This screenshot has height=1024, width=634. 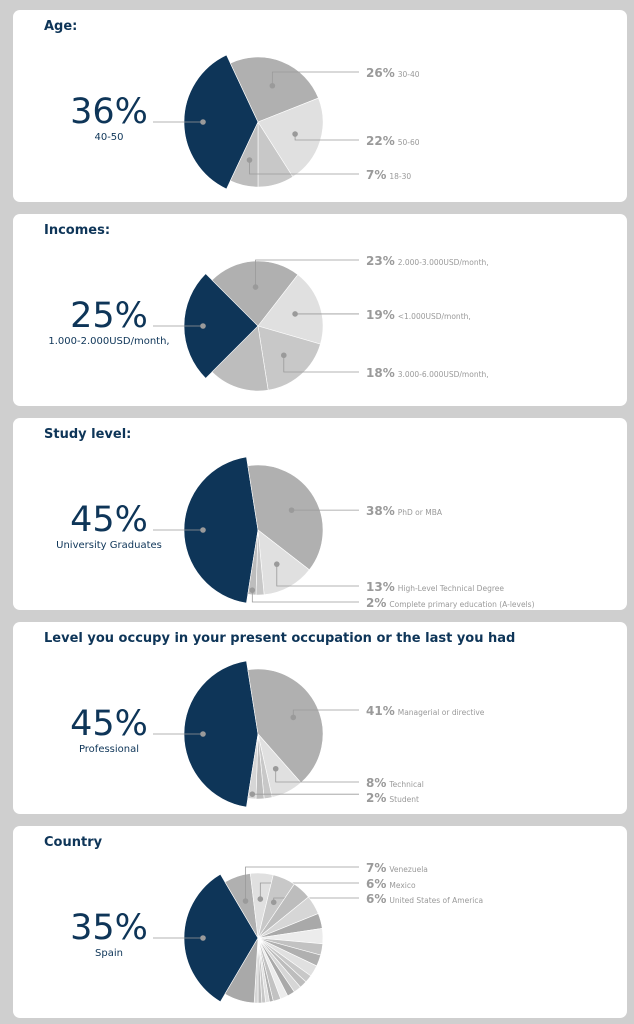 I want to click on slice-description: PhD or MBA, so click(x=419, y=512).